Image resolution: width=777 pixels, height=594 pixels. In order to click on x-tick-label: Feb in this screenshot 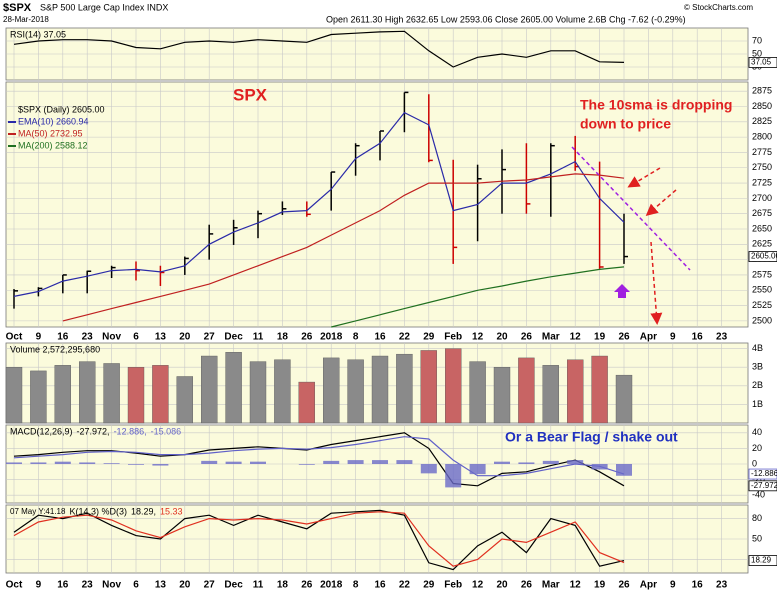, I will do `click(453, 337)`.